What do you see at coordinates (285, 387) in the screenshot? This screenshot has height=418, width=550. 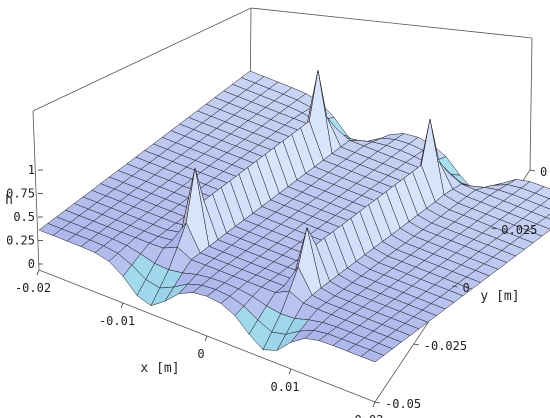 I see `x-tick-label-3: 0.01` at bounding box center [285, 387].